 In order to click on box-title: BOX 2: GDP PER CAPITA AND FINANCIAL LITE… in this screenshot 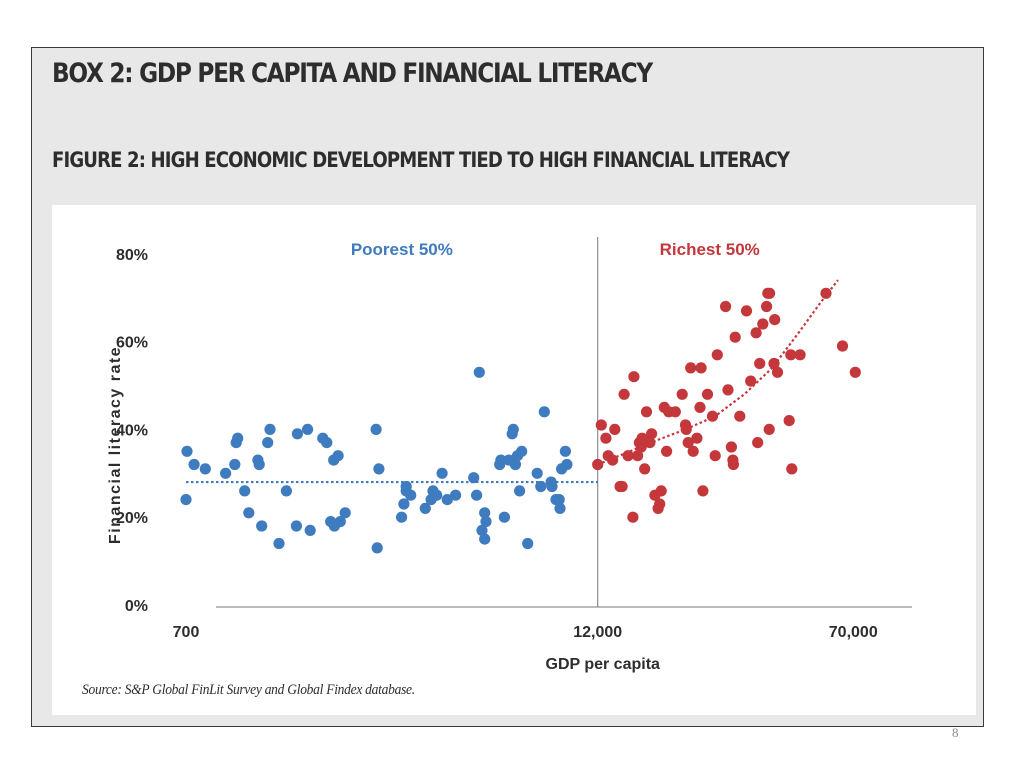, I will do `click(352, 73)`.